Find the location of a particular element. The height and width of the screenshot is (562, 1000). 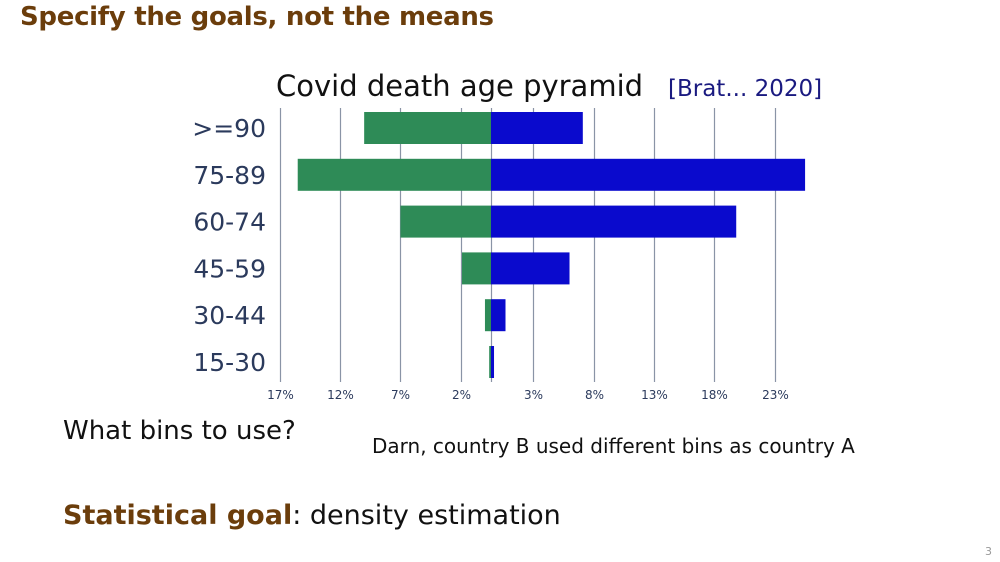

page-number: 3 is located at coordinates (988, 551).